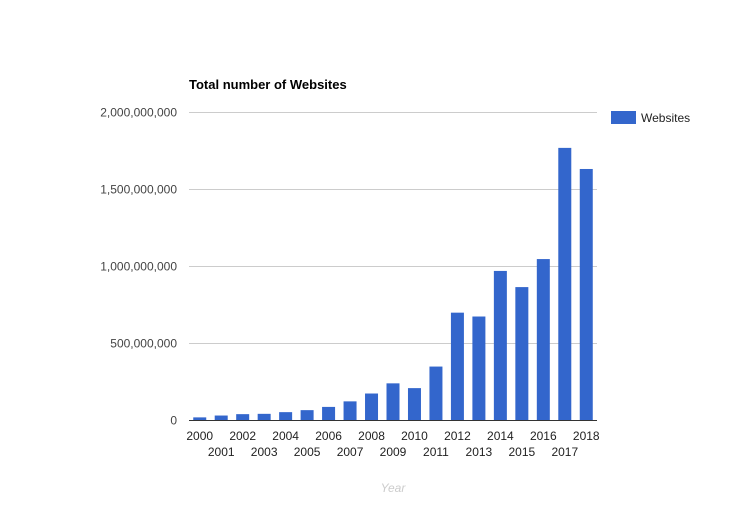  I want to click on x-tick-label: 2013, so click(479, 452).